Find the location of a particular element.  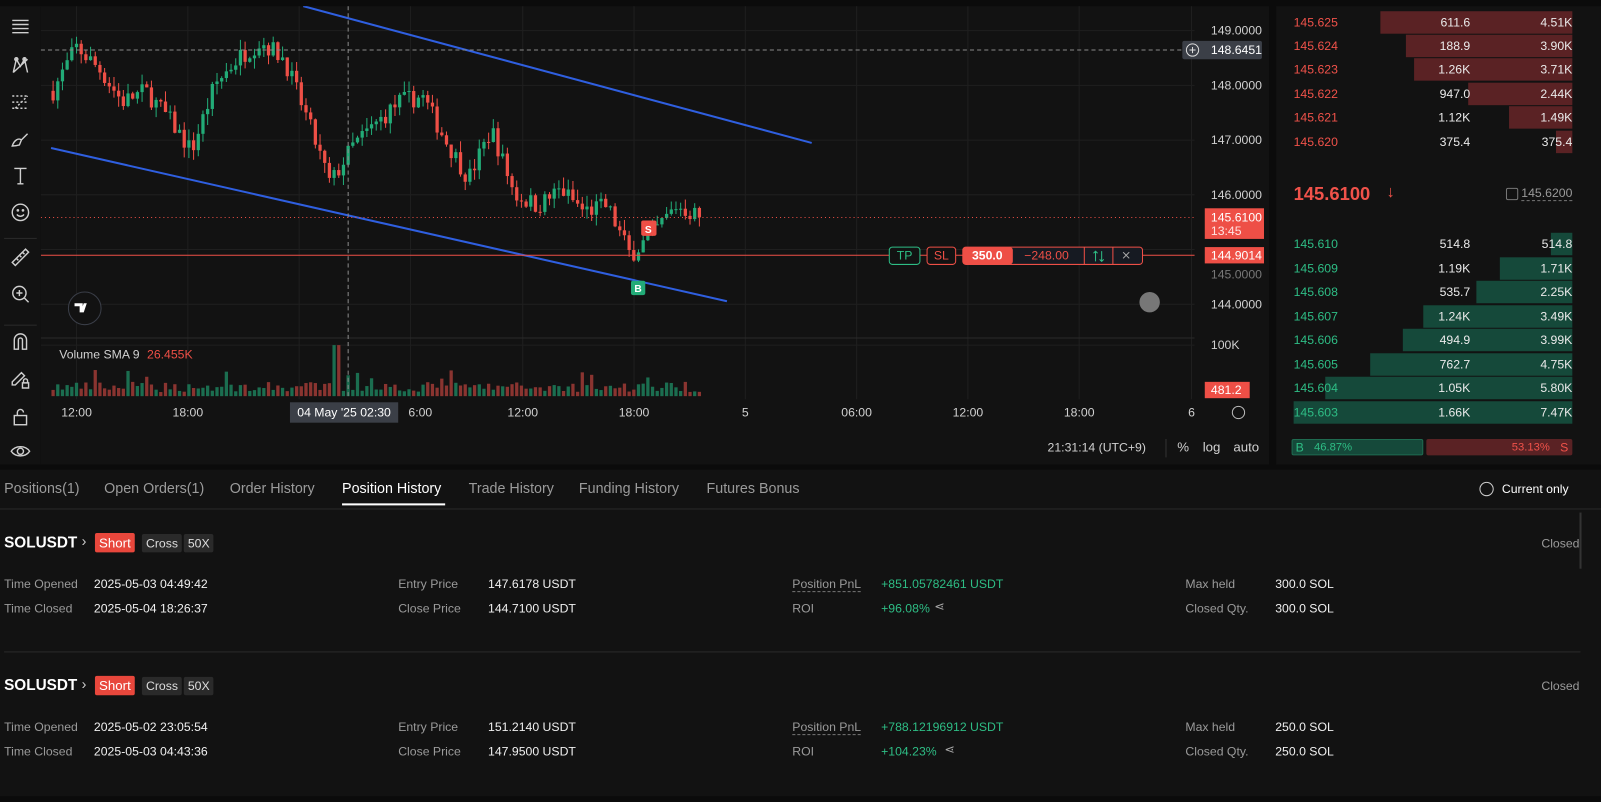

bid-row: 145.603 1.66K 7.47K is located at coordinates (1429, 412).